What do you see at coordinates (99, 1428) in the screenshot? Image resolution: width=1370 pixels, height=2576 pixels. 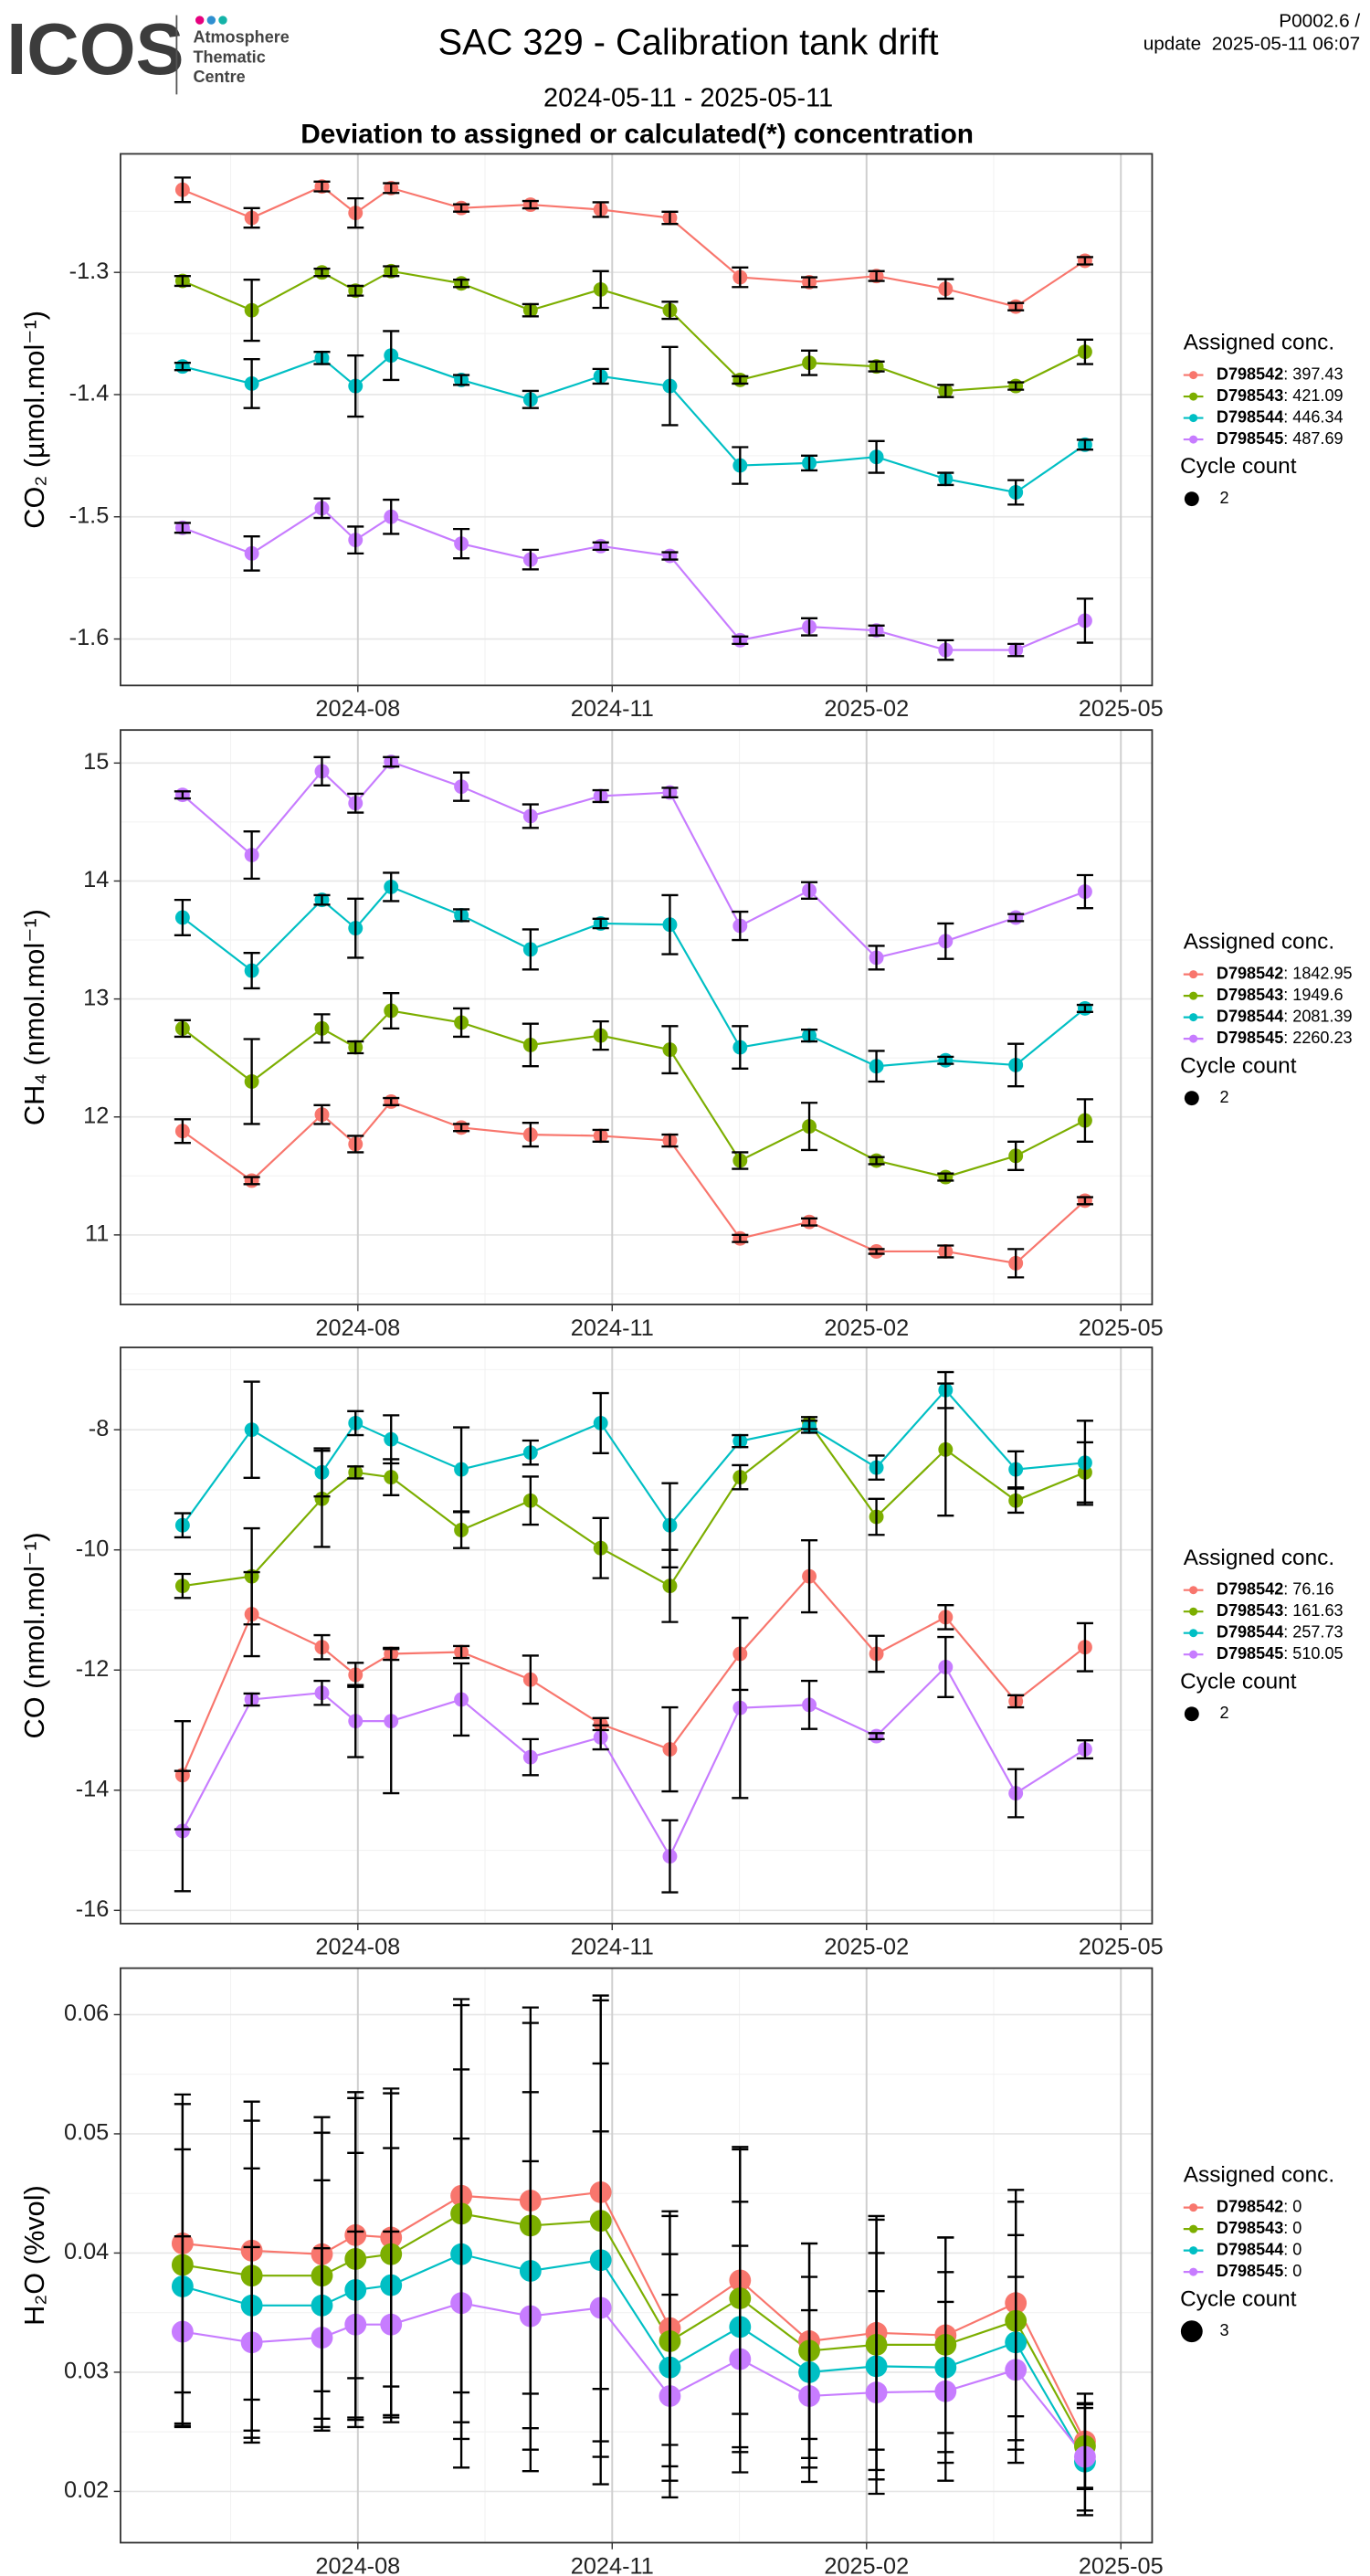 I see `y-tick-label: -8` at bounding box center [99, 1428].